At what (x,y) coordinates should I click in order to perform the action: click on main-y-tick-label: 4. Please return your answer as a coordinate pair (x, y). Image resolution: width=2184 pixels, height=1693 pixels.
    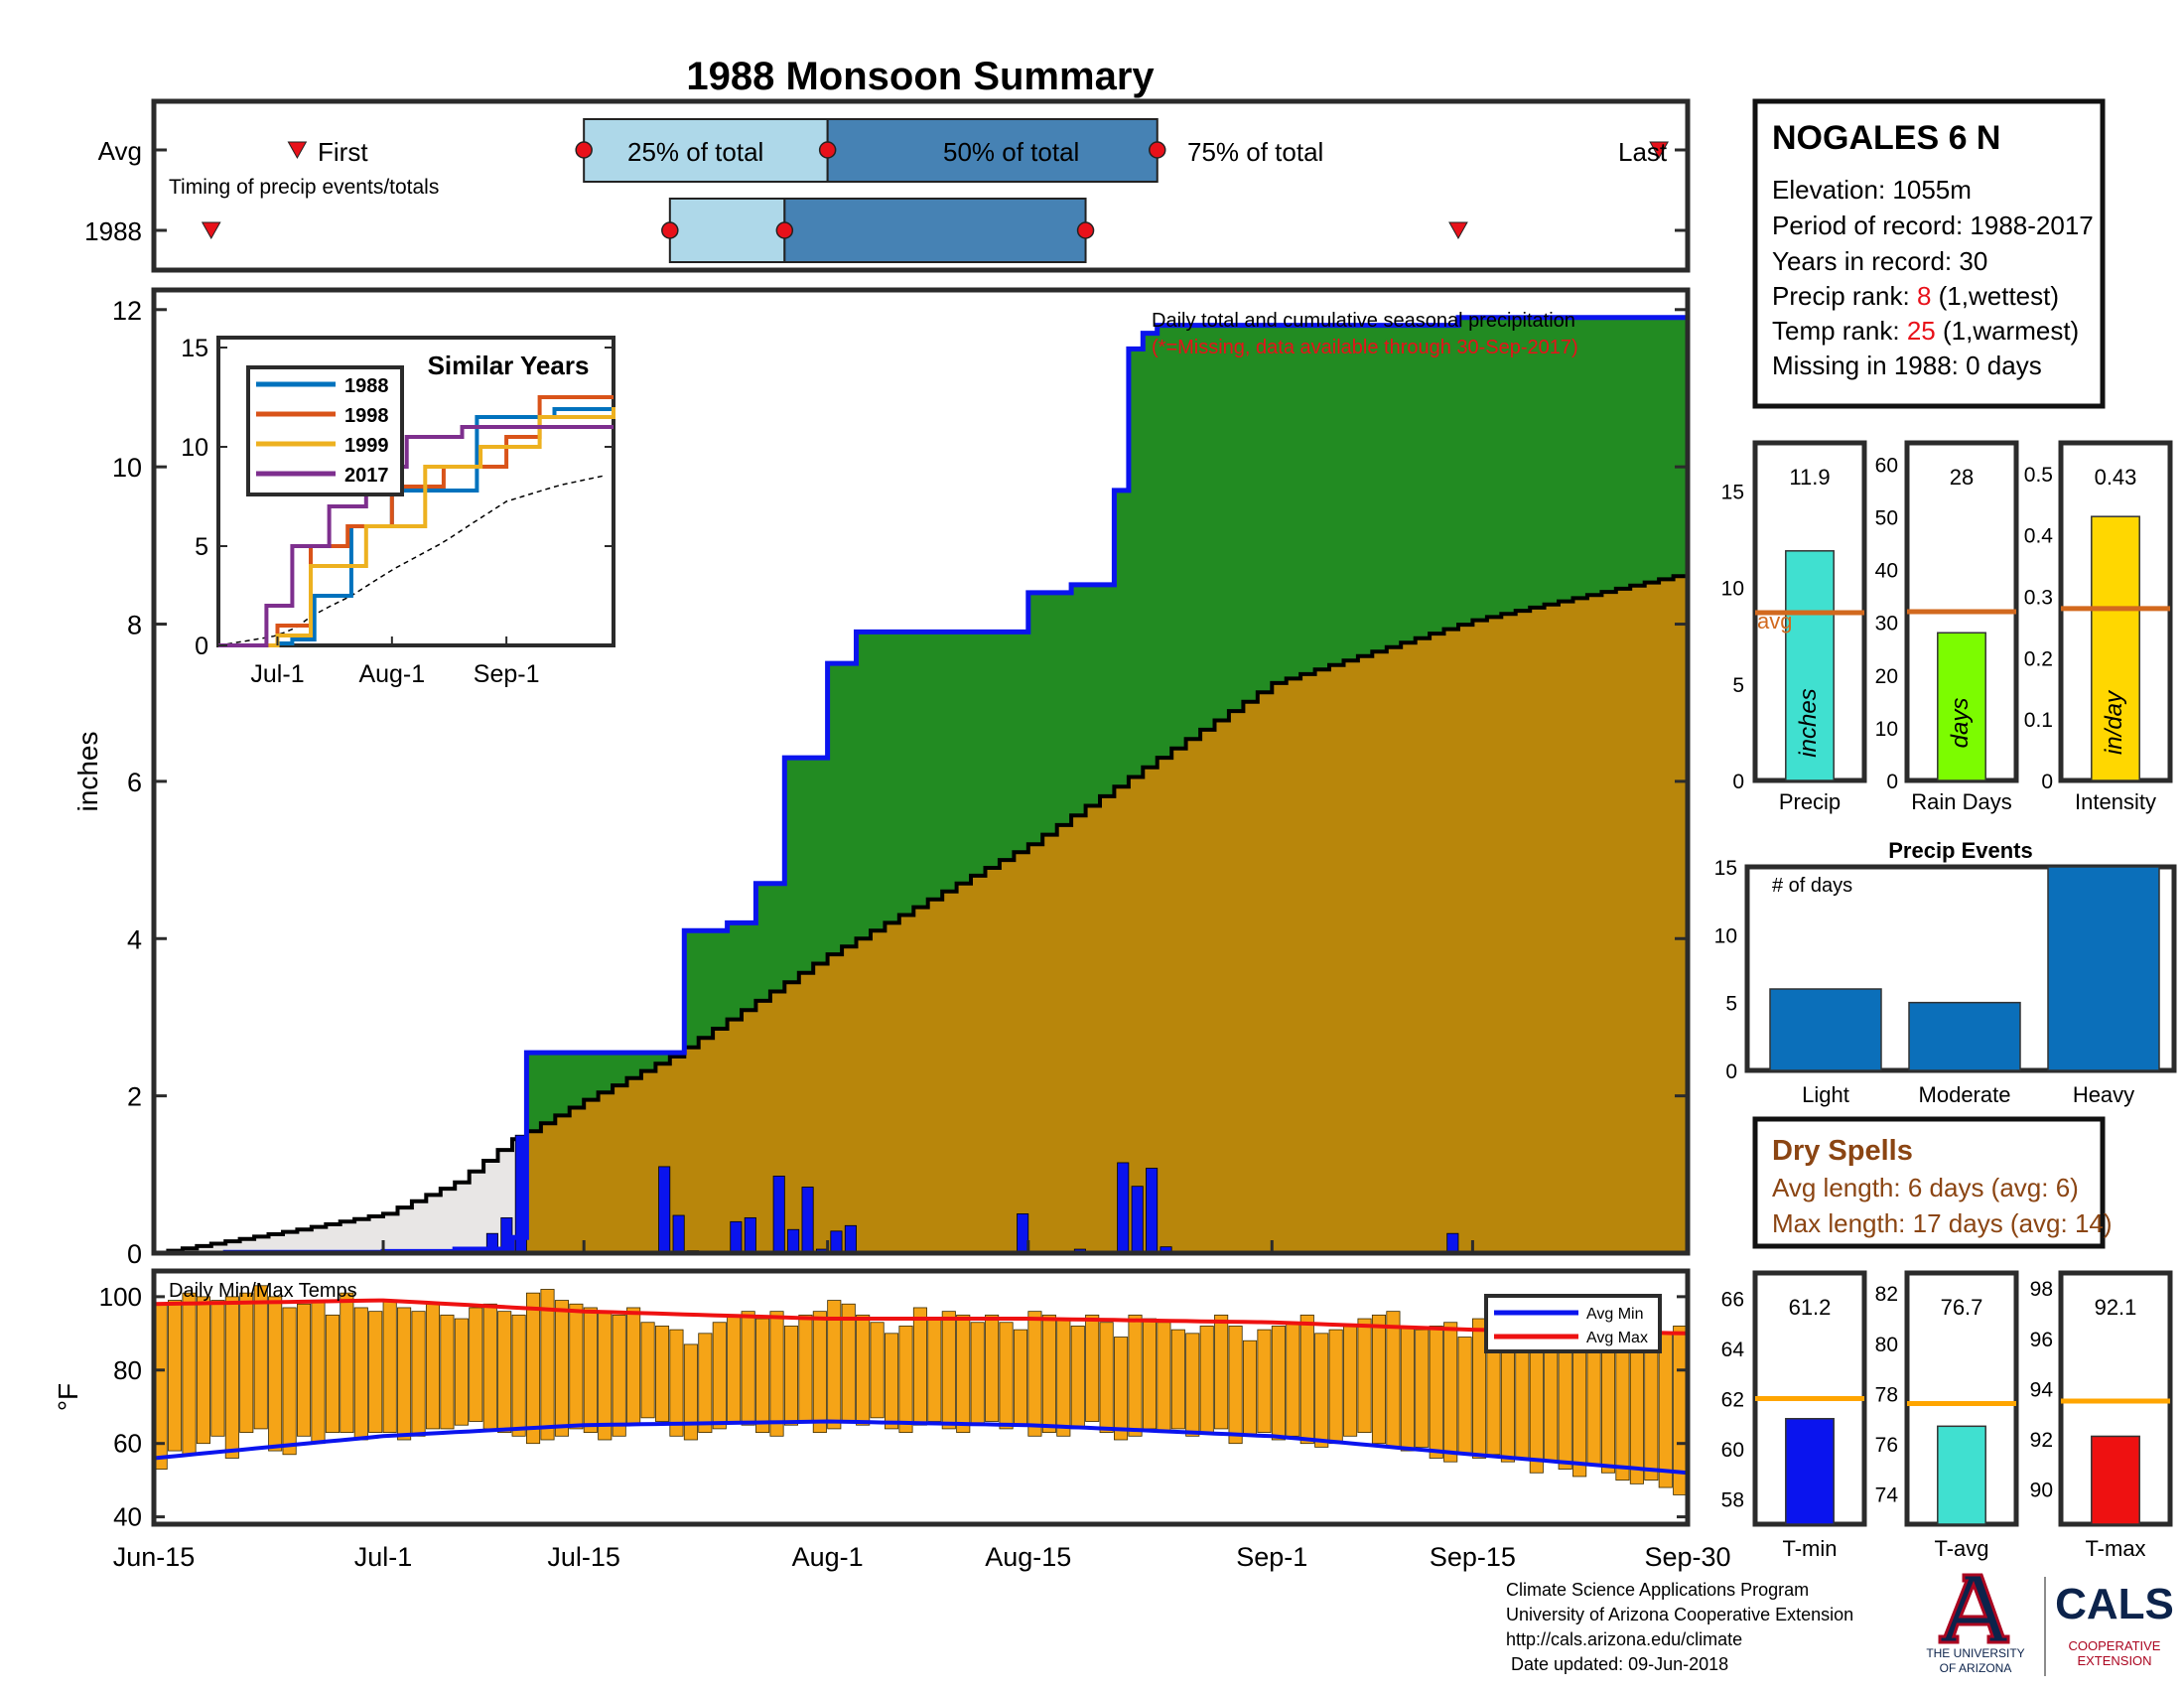
    Looking at the image, I should click on (134, 939).